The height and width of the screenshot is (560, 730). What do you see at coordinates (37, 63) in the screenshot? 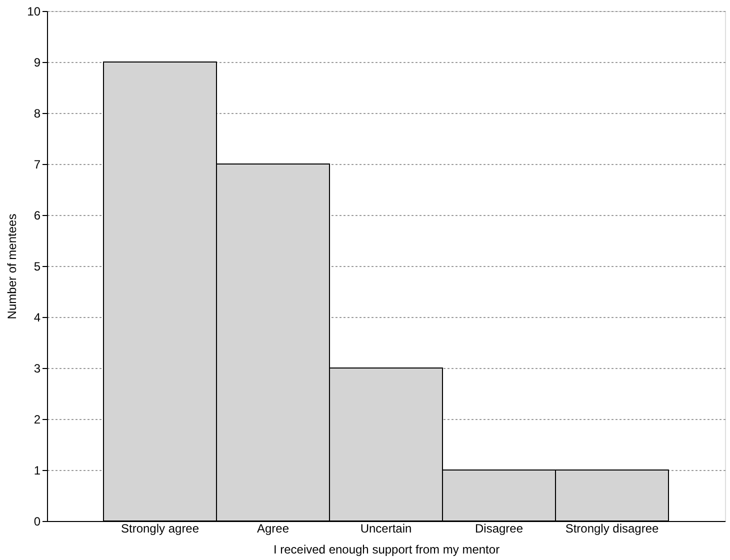
I see `y-tick-label: 9` at bounding box center [37, 63].